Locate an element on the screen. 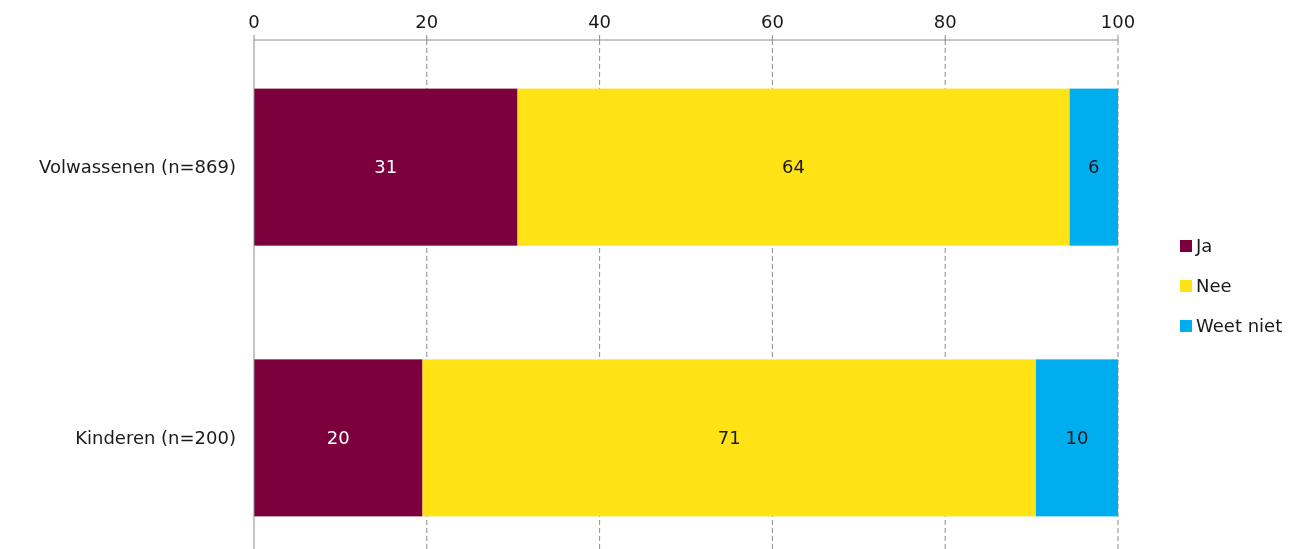 Image resolution: width=1293 pixels, height=549 pixels. x-tick-label: 20 is located at coordinates (427, 21).